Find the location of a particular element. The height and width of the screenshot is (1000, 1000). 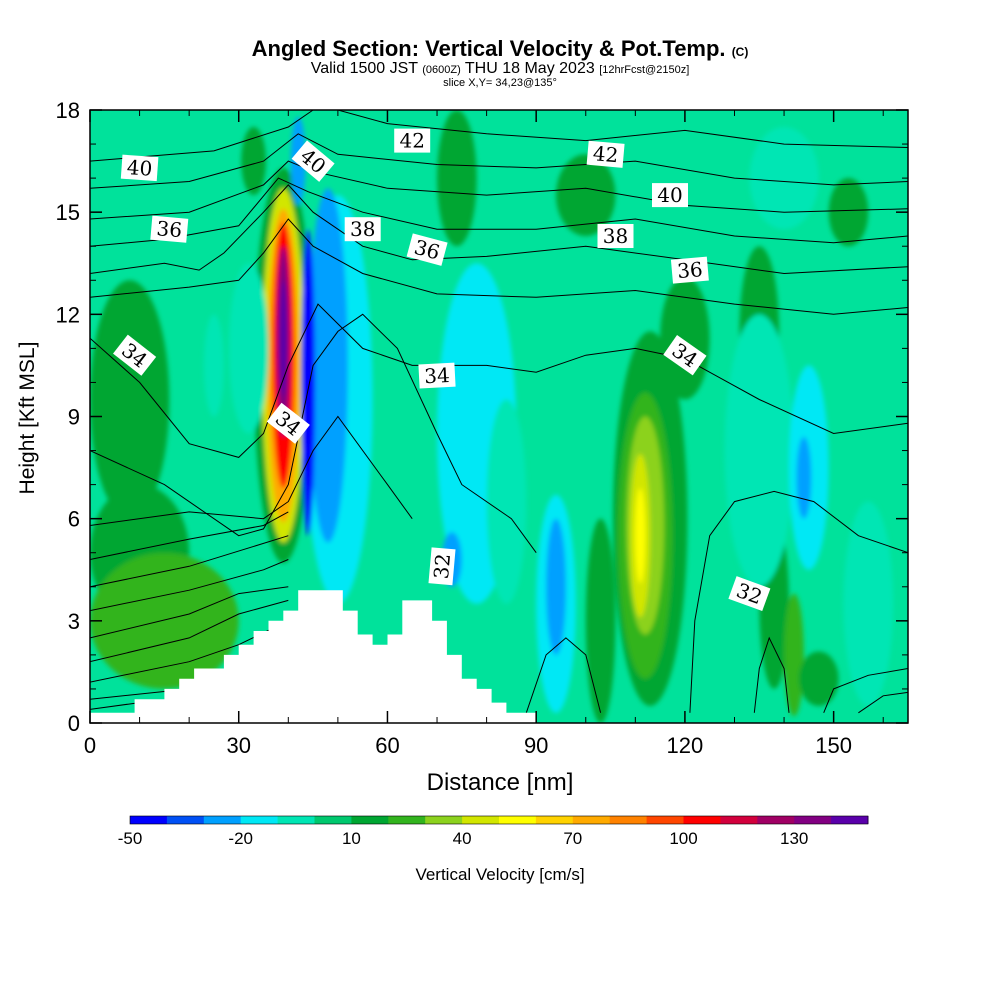

terrain-profile is located at coordinates (313, 656).